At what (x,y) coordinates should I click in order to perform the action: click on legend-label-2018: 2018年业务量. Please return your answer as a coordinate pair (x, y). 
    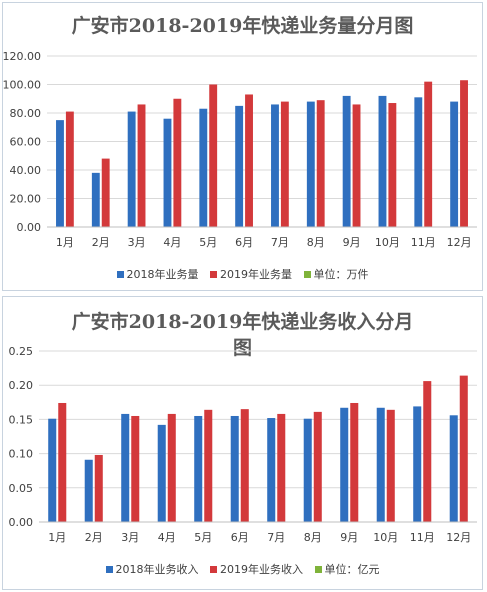
    Looking at the image, I should click on (162, 274).